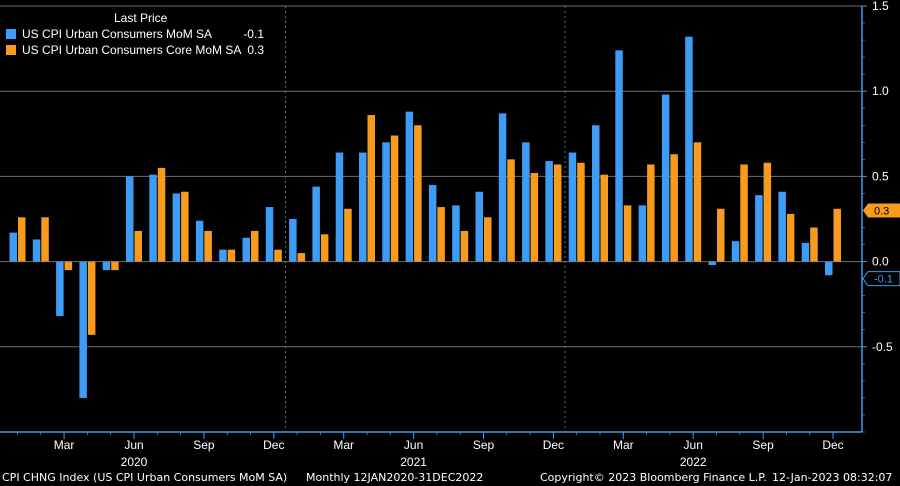  I want to click on last-price-tag-headline, so click(881, 279).